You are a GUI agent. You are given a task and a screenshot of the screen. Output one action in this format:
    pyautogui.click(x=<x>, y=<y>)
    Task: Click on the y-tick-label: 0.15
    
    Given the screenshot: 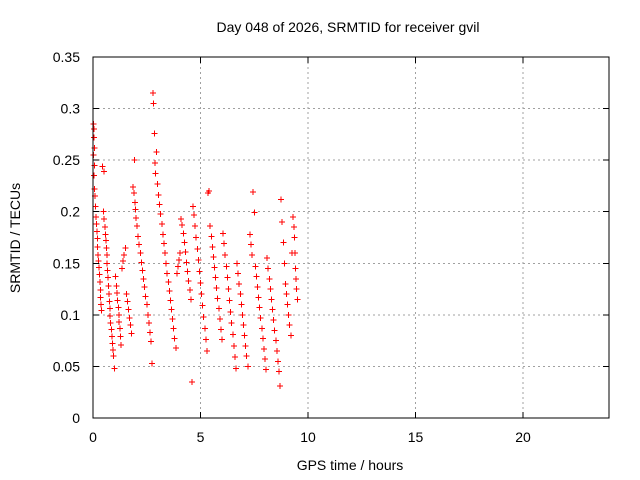 What is the action you would take?
    pyautogui.click(x=66, y=263)
    